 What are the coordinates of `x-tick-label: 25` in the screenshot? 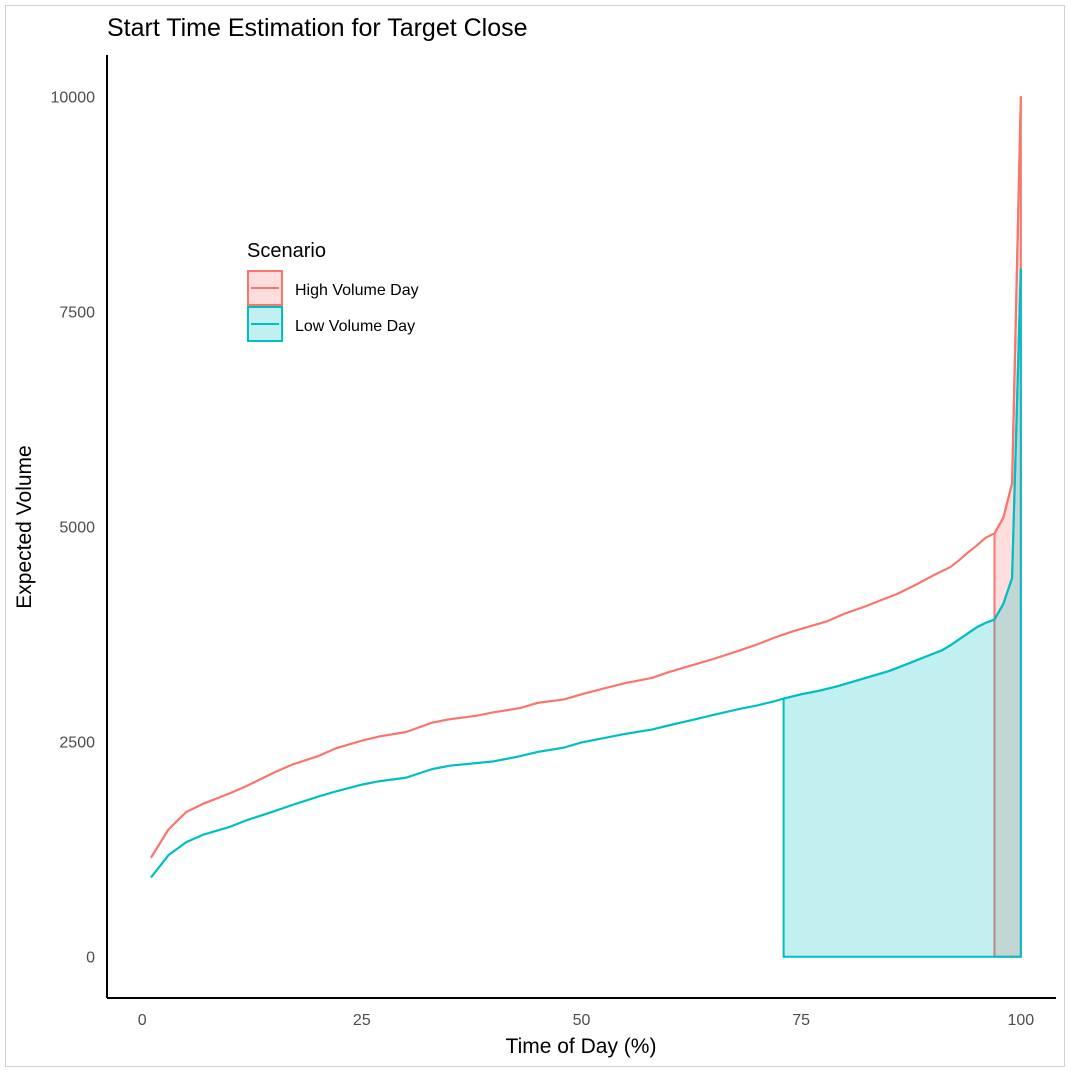 It's located at (362, 1020).